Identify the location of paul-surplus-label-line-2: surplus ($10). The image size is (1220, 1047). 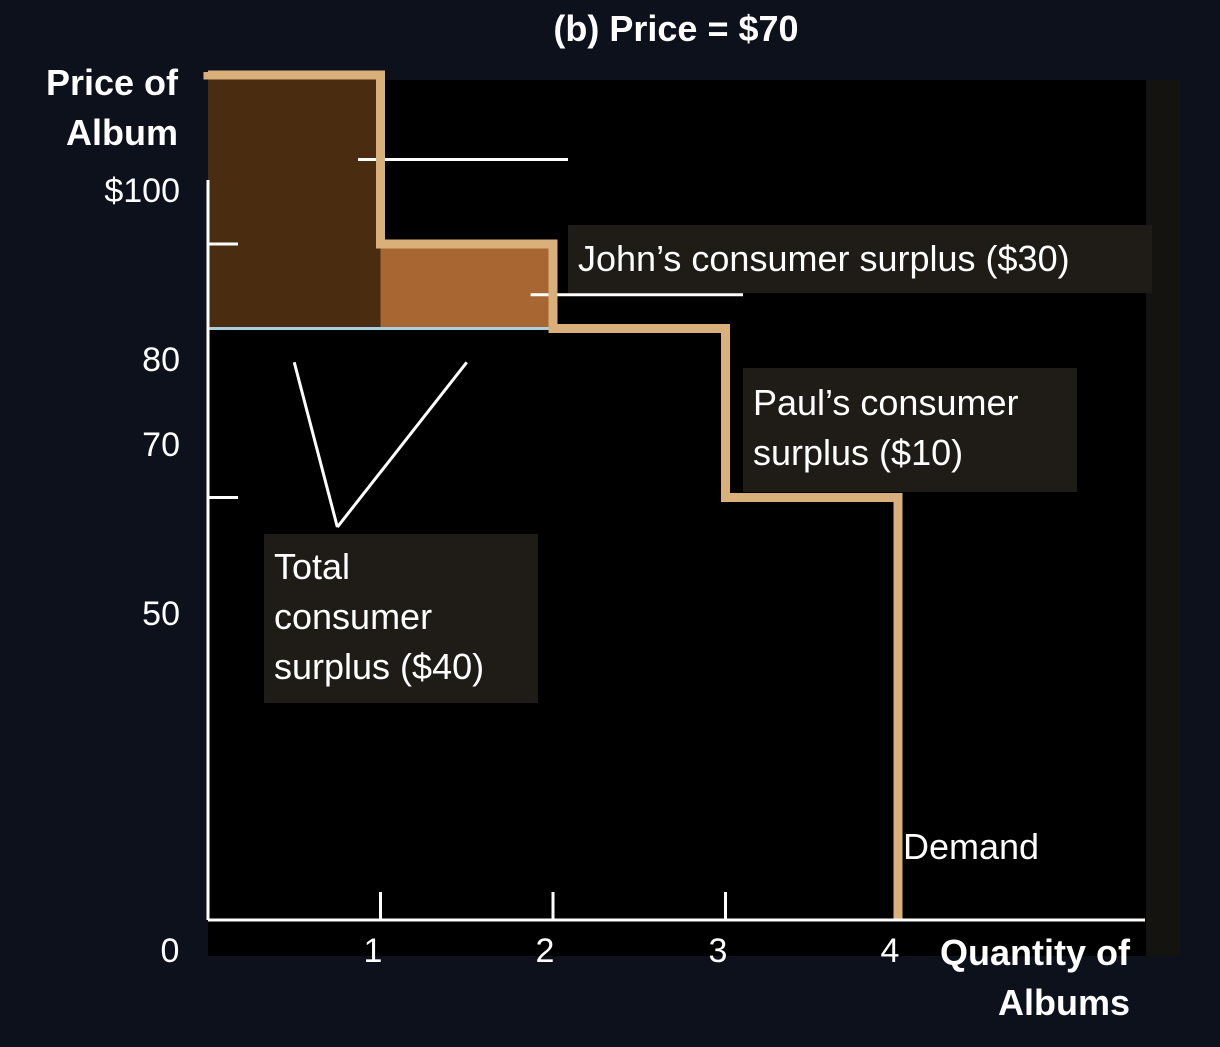
(858, 452).